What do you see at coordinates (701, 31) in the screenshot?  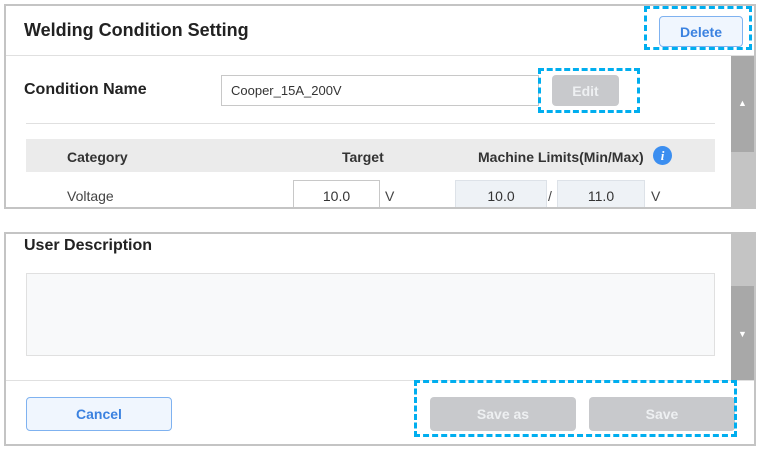 I see `delete-button: Delete` at bounding box center [701, 31].